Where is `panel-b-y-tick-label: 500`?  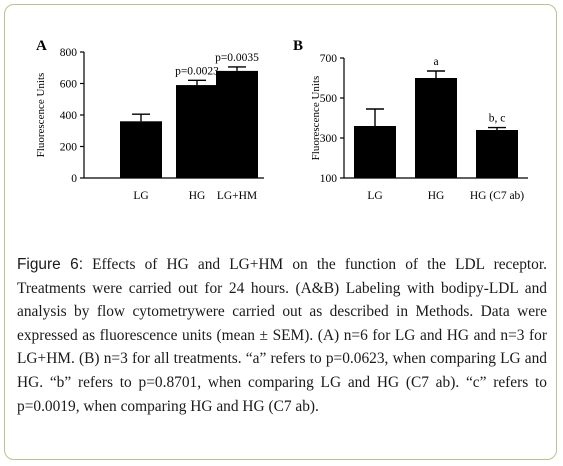 panel-b-y-tick-label: 500 is located at coordinates (329, 99).